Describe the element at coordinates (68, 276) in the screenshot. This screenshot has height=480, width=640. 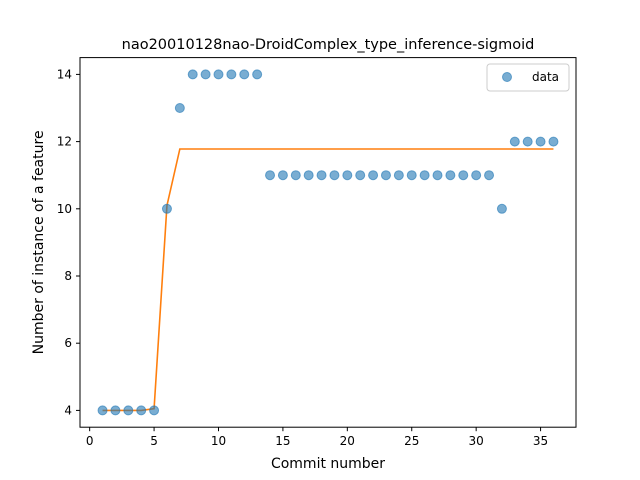
I see `y-tick-label: 8` at that location.